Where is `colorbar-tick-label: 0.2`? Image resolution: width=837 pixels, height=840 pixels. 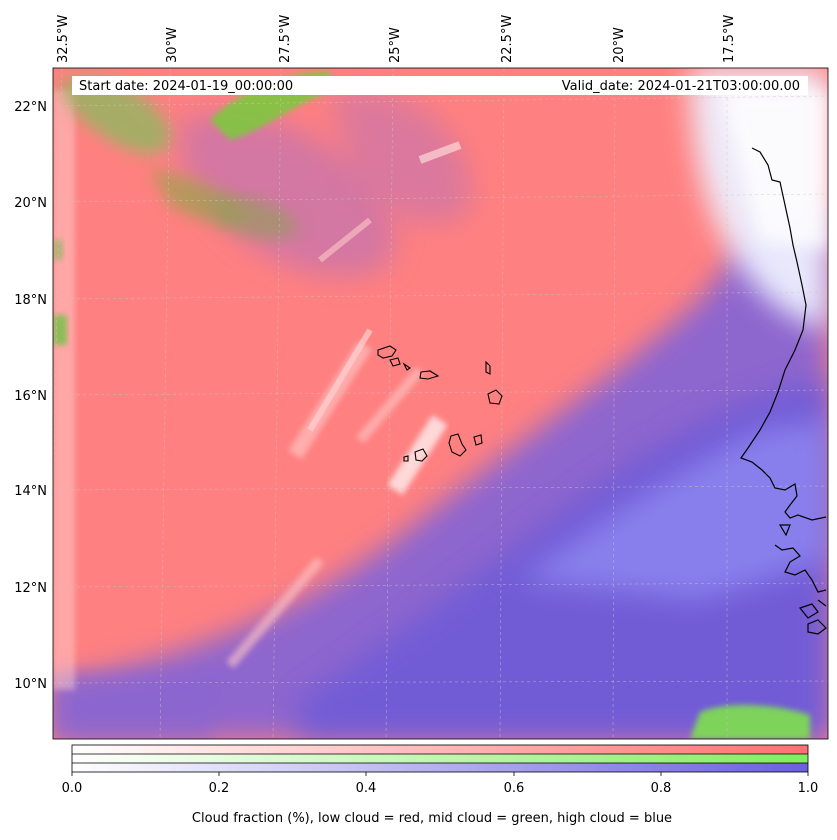 colorbar-tick-label: 0.2 is located at coordinates (219, 788).